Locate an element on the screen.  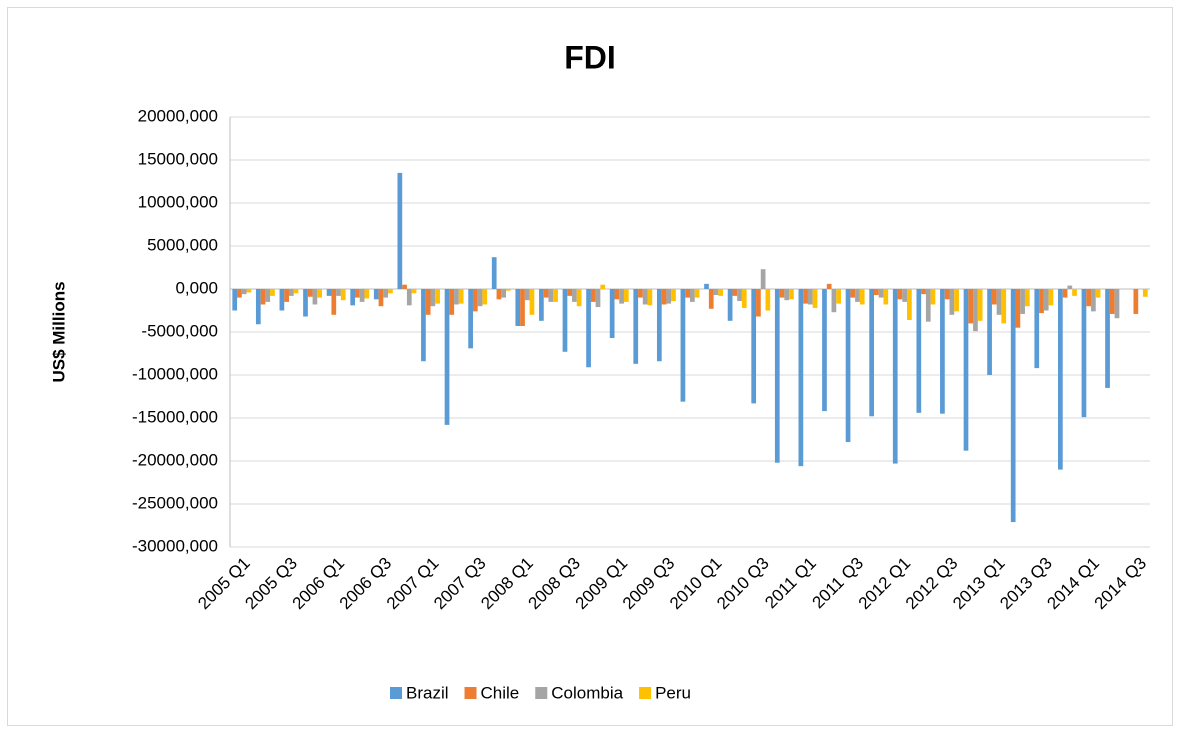
legend-label: Colombia is located at coordinates (587, 692).